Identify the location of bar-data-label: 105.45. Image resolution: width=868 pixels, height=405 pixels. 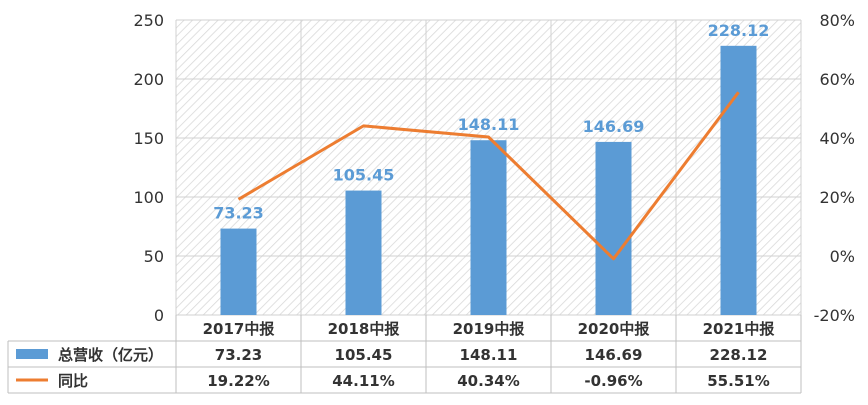
(364, 175).